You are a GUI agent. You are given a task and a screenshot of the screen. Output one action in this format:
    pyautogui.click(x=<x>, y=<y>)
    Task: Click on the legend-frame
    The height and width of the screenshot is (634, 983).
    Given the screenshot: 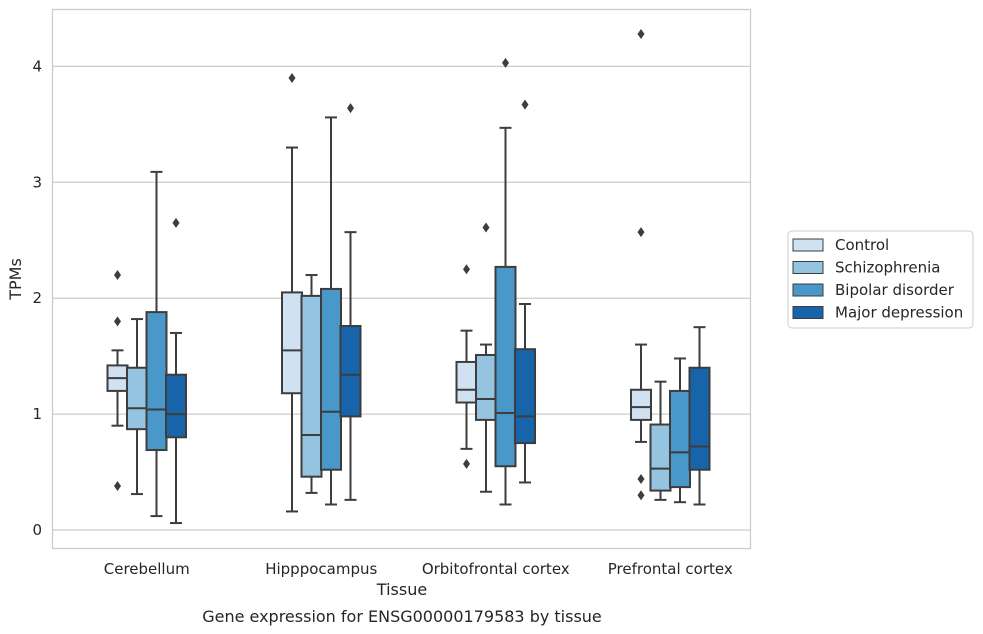 What is the action you would take?
    pyautogui.click(x=880, y=279)
    